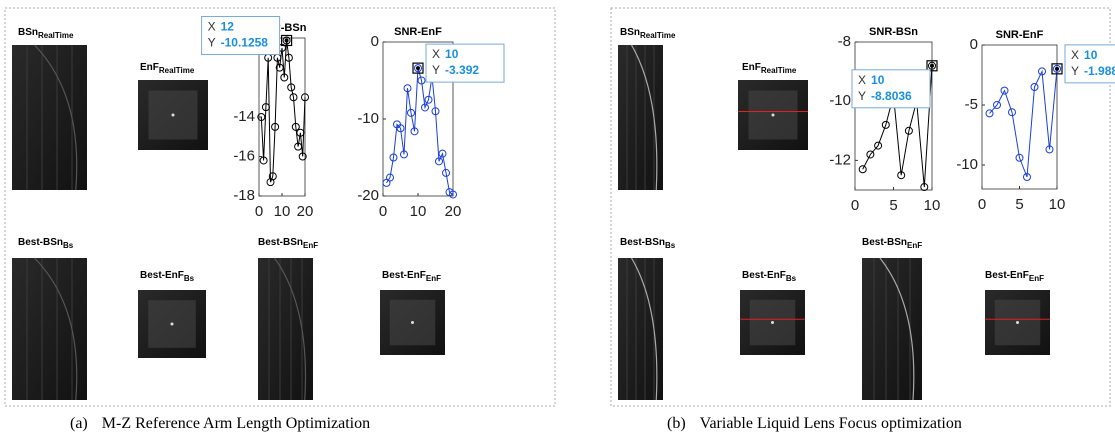 This screenshot has height=436, width=1115. Describe the element at coordinates (236, 423) in the screenshot. I see `caption-text: M-Z Reference Arm Length Optimization` at that location.